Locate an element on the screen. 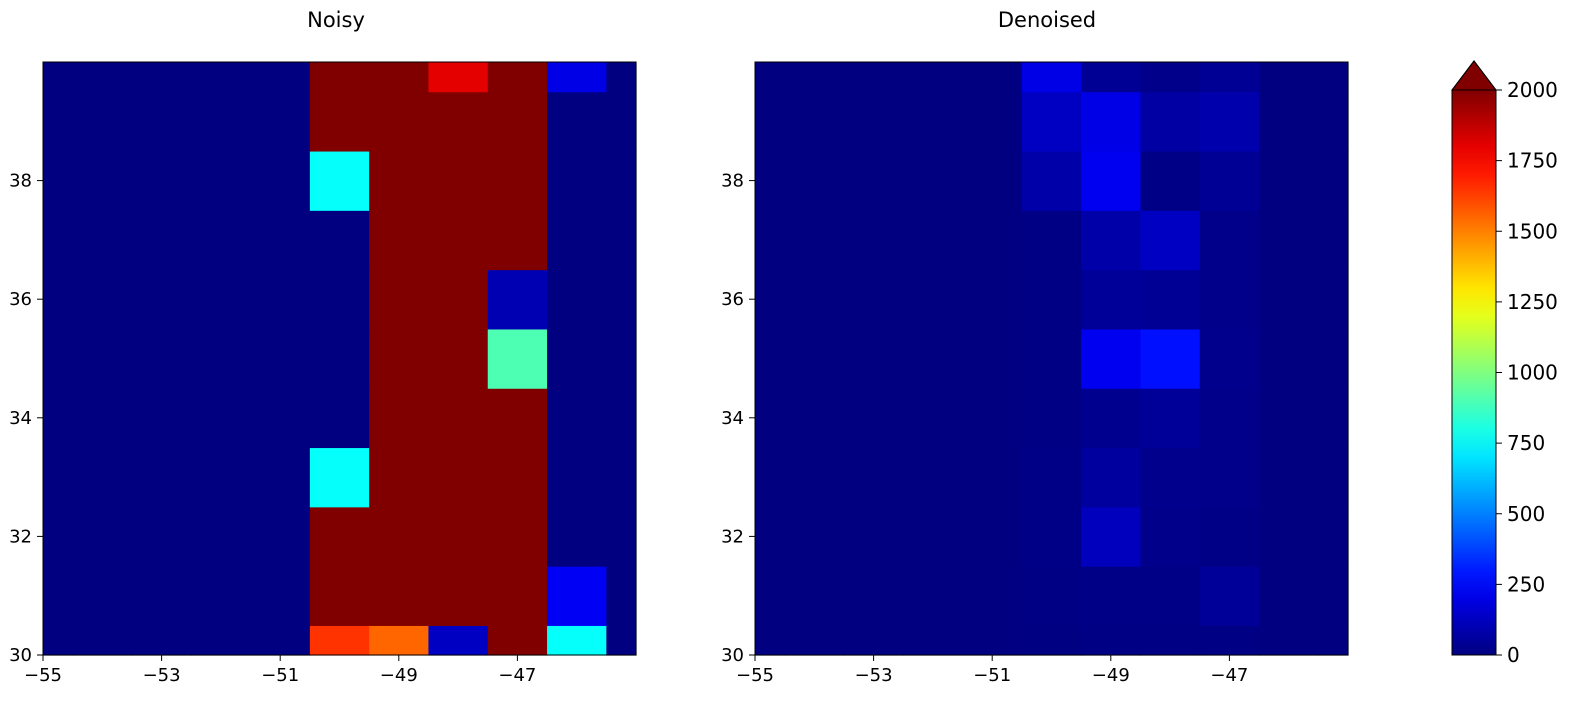  y-tick-label: 32 is located at coordinates (20, 536).